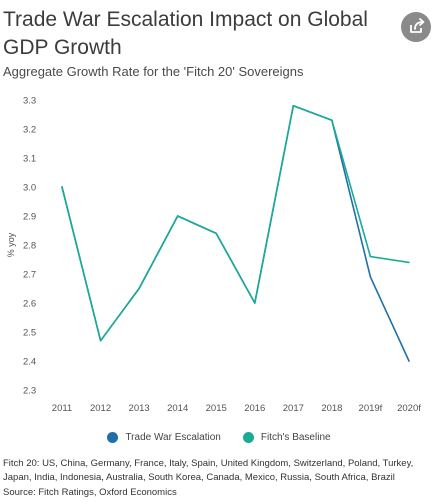 The image size is (438, 503). I want to click on source-note: Source: Fitch Ratings, Oxford Economics, so click(90, 492).